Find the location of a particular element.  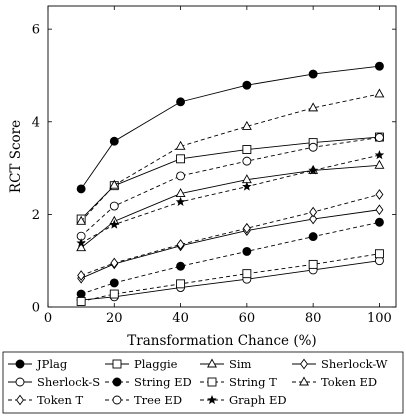

legend-entry-token-t: Token T is located at coordinates (46, 400).